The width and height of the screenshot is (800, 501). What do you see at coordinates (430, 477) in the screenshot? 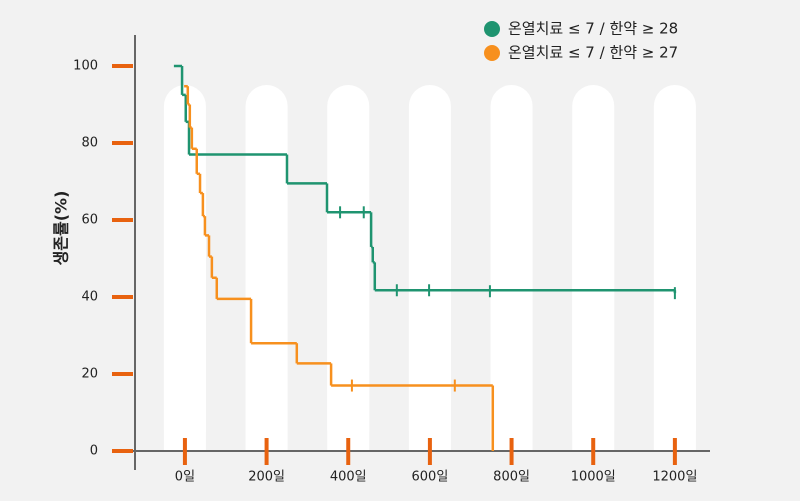
I see `x-tick-label: 600일` at bounding box center [430, 477].